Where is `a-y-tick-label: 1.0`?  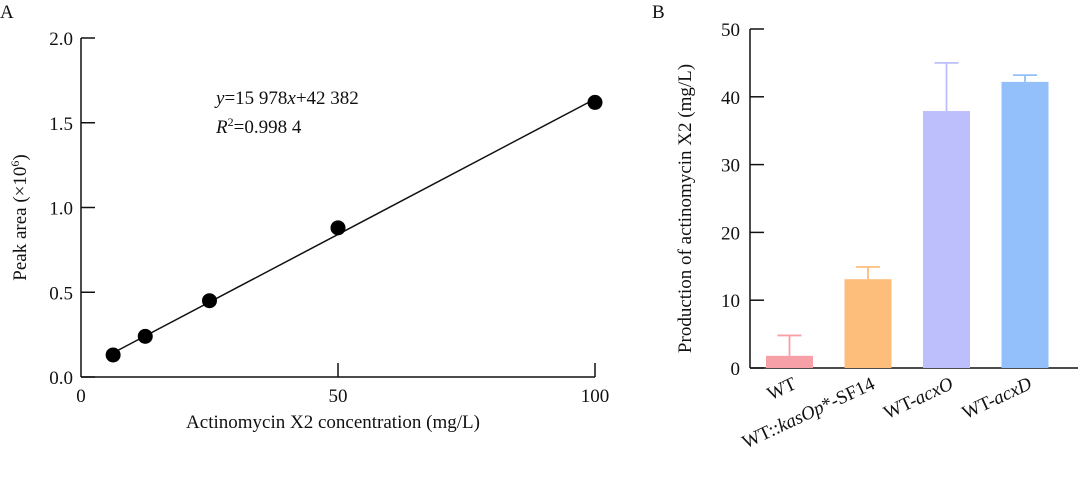
a-y-tick-label: 1.0 is located at coordinates (61, 209).